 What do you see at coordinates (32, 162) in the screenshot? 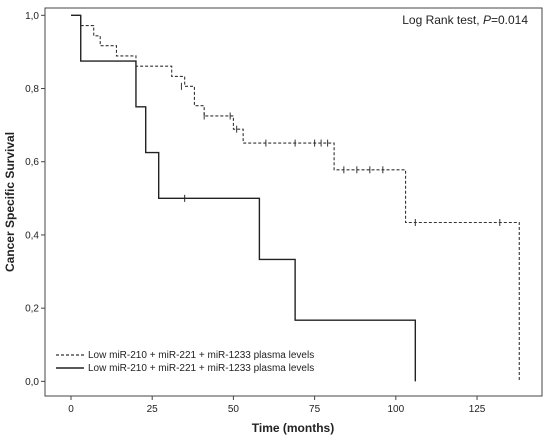
I see `y-tick-label: 0,6` at bounding box center [32, 162].